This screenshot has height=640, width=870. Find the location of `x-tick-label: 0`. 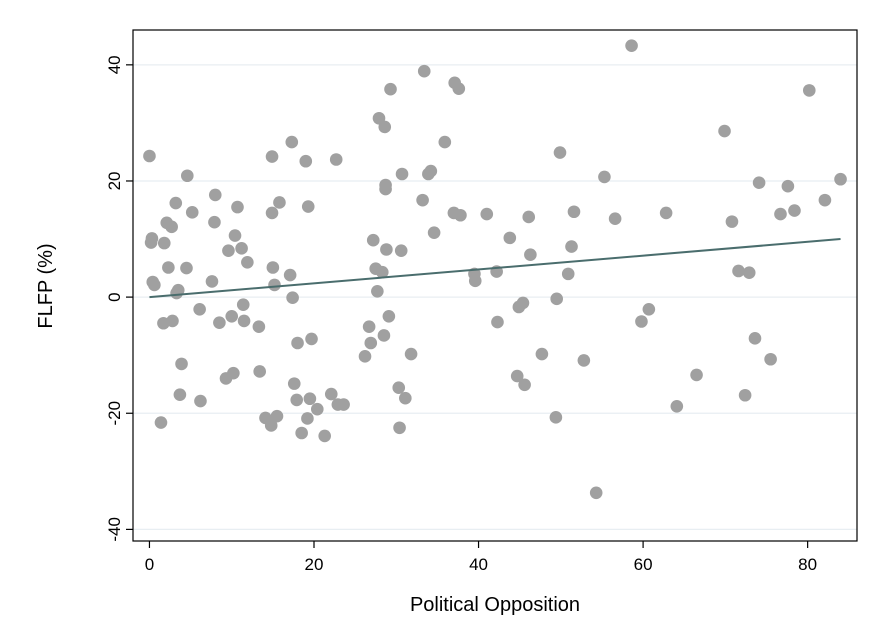

x-tick-label: 0 is located at coordinates (149, 564).